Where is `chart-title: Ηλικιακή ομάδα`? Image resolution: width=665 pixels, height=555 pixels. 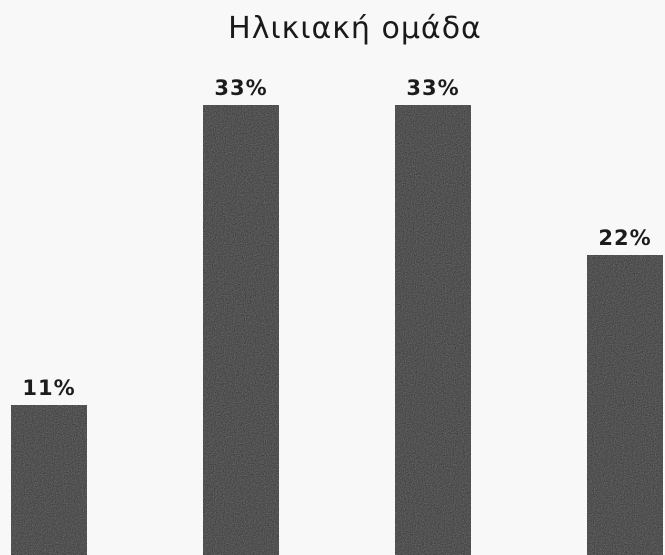
chart-title: Ηλικιακή ομάδα is located at coordinates (355, 28).